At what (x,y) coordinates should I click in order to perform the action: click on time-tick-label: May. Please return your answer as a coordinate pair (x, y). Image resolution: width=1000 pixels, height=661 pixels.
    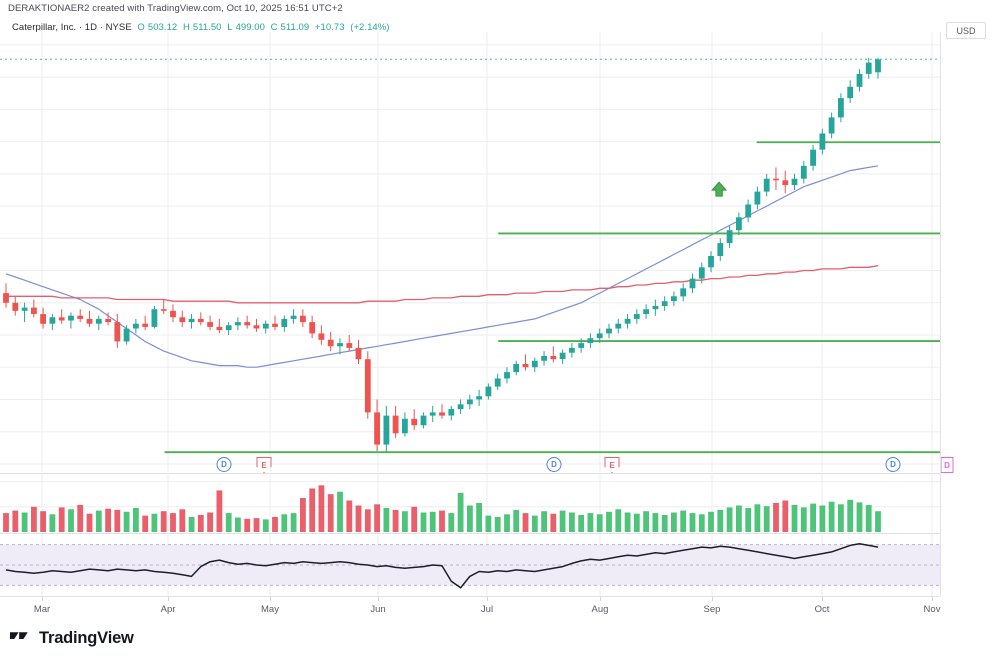
    Looking at the image, I should click on (270, 609).